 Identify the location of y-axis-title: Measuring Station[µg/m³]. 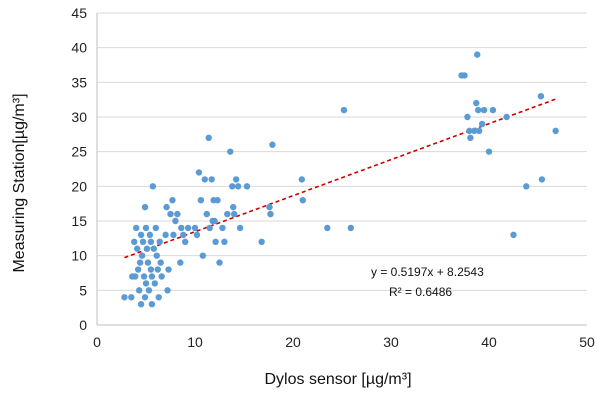
(19, 182).